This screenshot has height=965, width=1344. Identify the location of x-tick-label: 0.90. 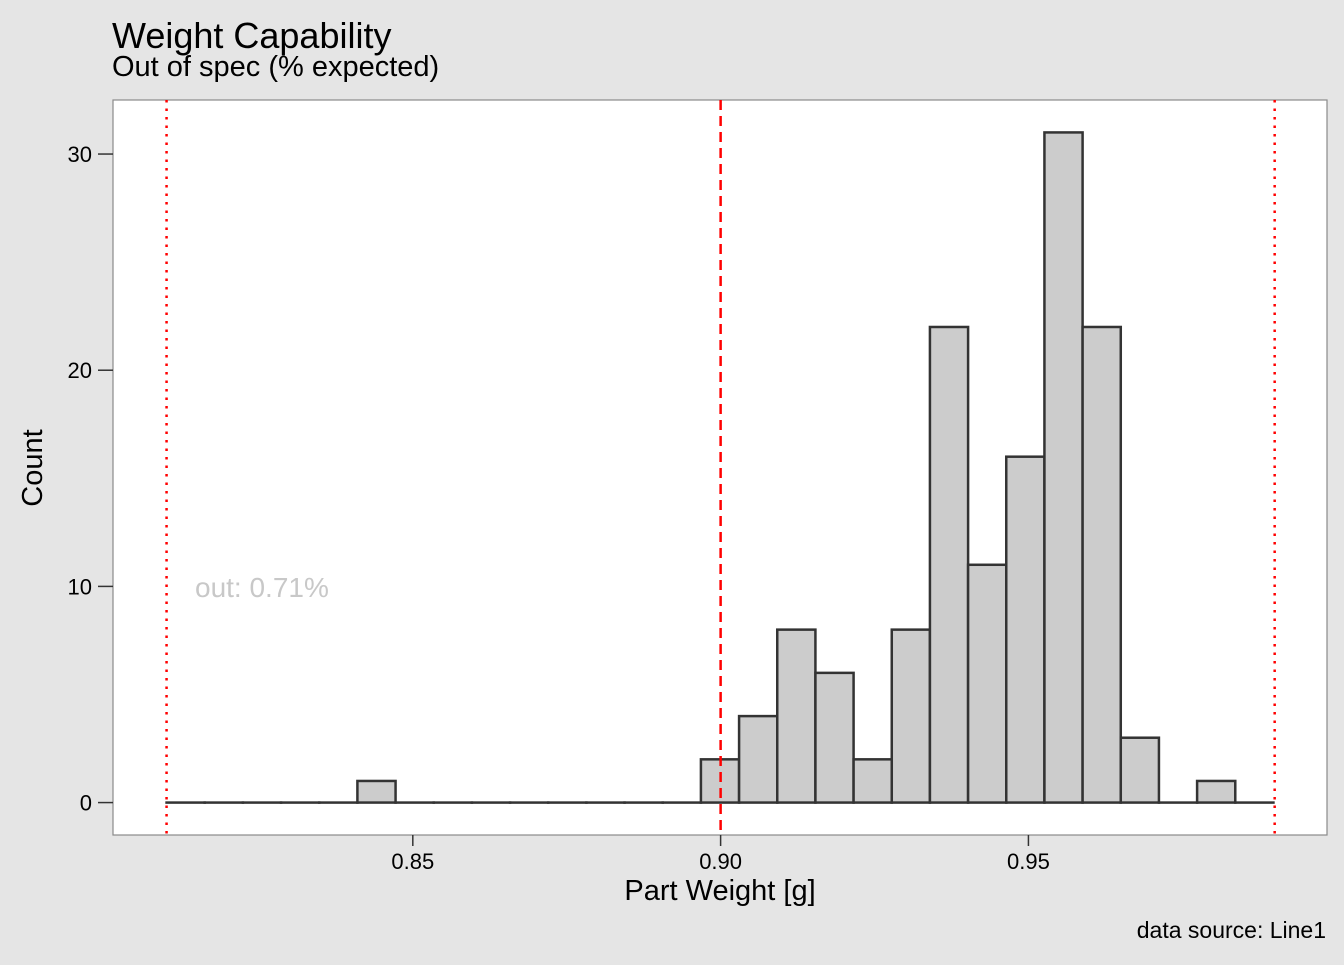
(720, 861).